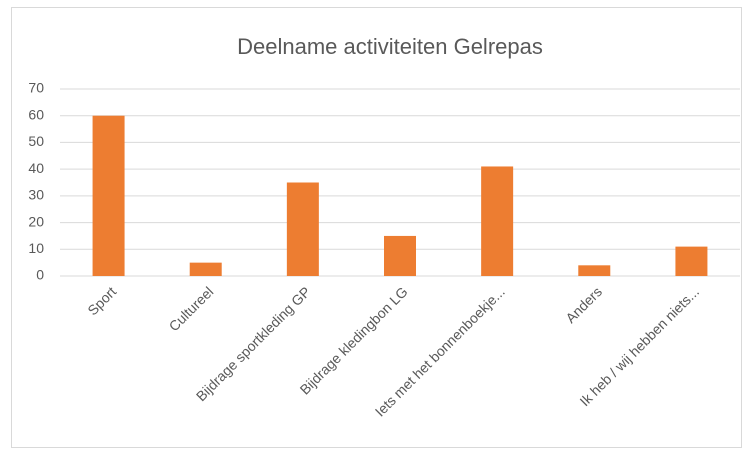  Describe the element at coordinates (36, 221) in the screenshot. I see `y-tick-label: 20` at that location.